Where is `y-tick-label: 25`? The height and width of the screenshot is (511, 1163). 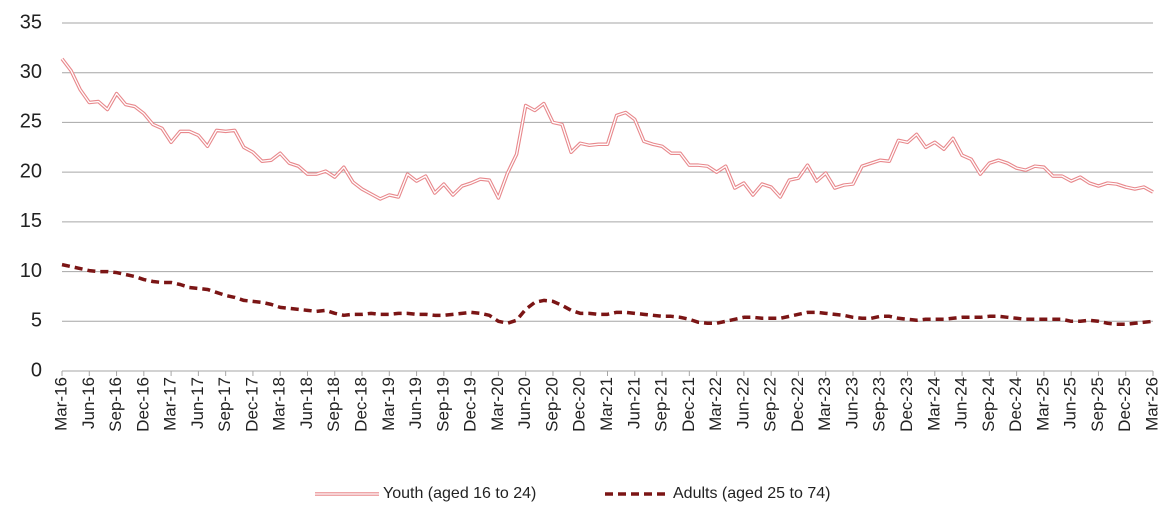 y-tick-label: 25 is located at coordinates (31, 122).